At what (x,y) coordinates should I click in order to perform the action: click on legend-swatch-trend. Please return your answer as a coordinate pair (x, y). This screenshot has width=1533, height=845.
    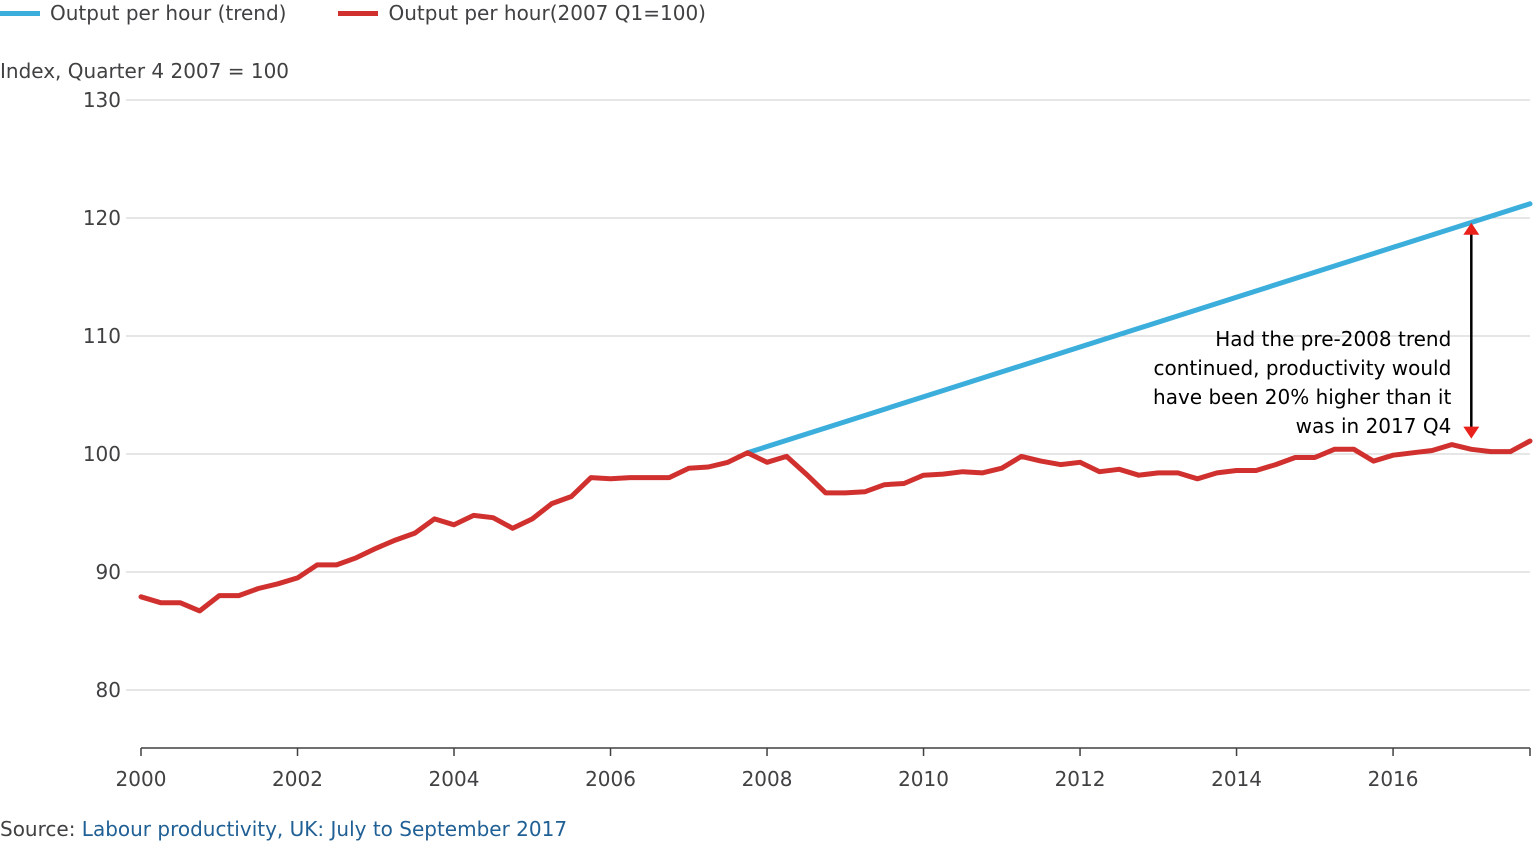
    Looking at the image, I should click on (20, 13).